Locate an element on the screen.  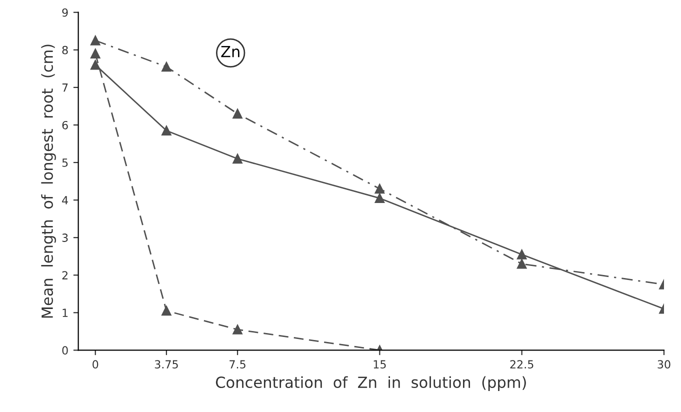
y-tick-label: 7 is located at coordinates (65, 88).